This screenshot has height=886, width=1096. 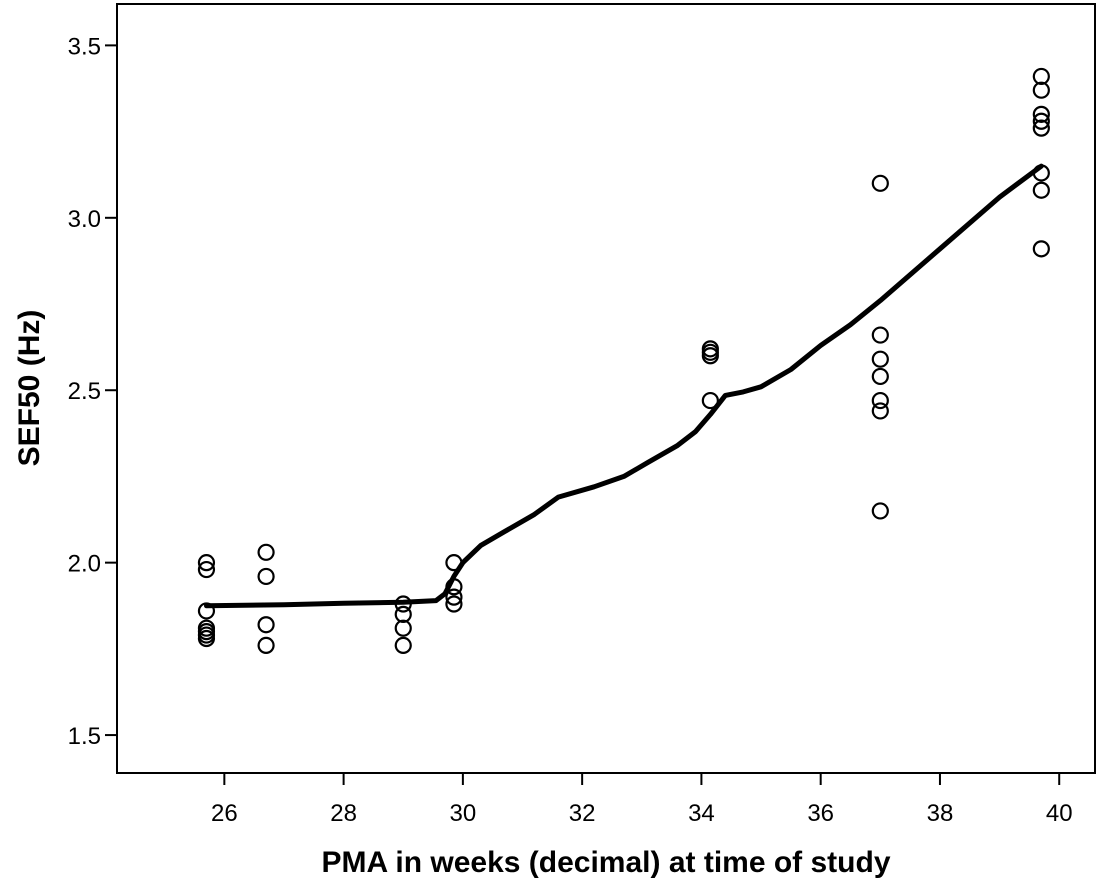 I want to click on x-tick-label: 40, so click(x=1059, y=813).